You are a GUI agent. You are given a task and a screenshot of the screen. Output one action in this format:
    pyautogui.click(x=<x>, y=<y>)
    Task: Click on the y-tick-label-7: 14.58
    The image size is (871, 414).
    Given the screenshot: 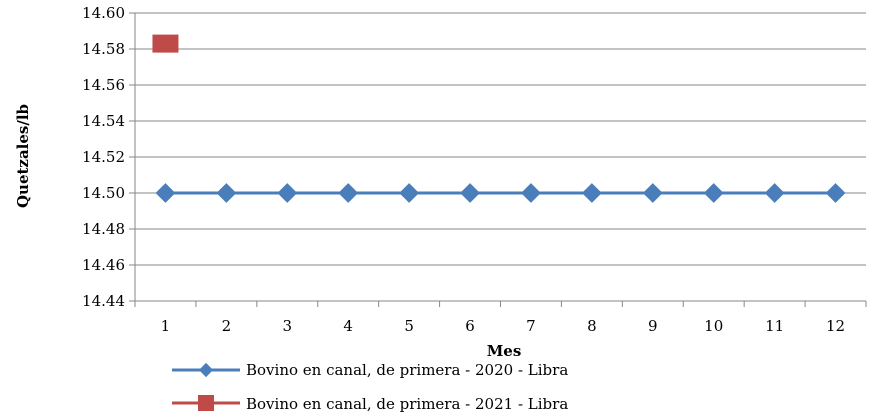 What is the action you would take?
    pyautogui.click(x=103, y=49)
    